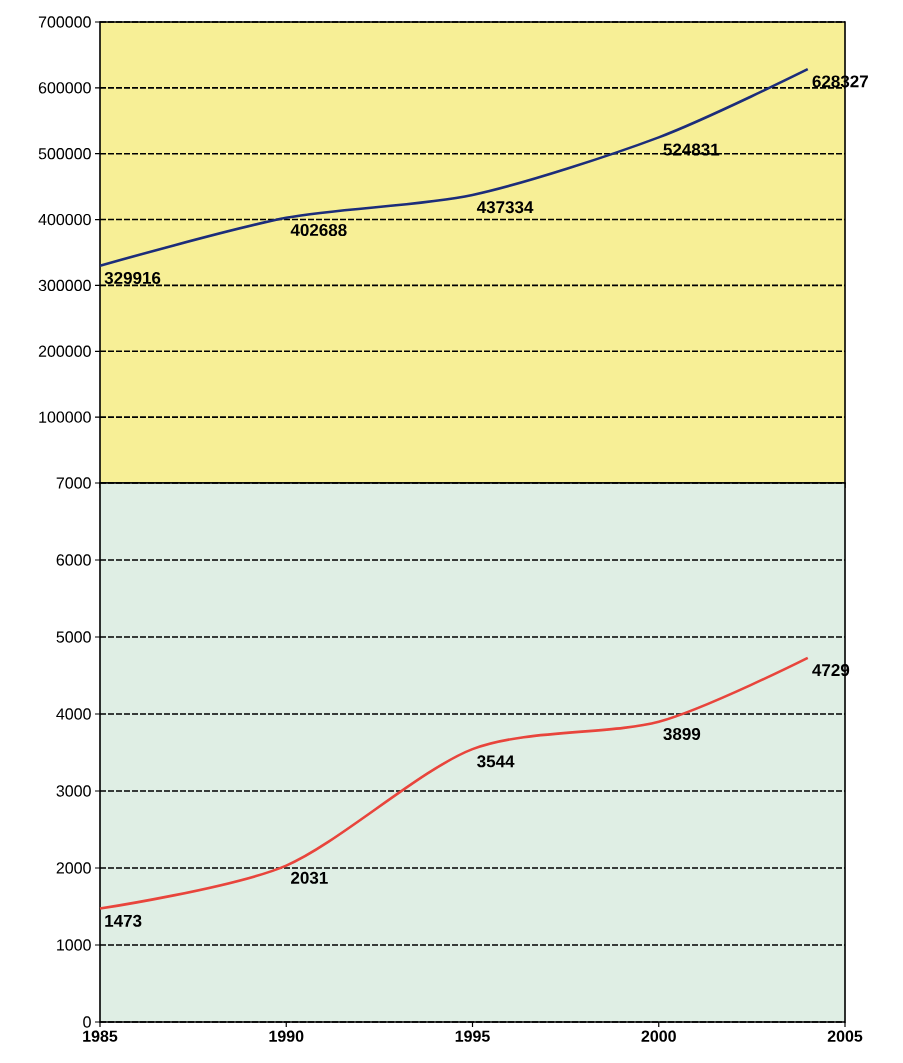 This screenshot has height=1063, width=903. I want to click on data-label: 2031, so click(309, 877).